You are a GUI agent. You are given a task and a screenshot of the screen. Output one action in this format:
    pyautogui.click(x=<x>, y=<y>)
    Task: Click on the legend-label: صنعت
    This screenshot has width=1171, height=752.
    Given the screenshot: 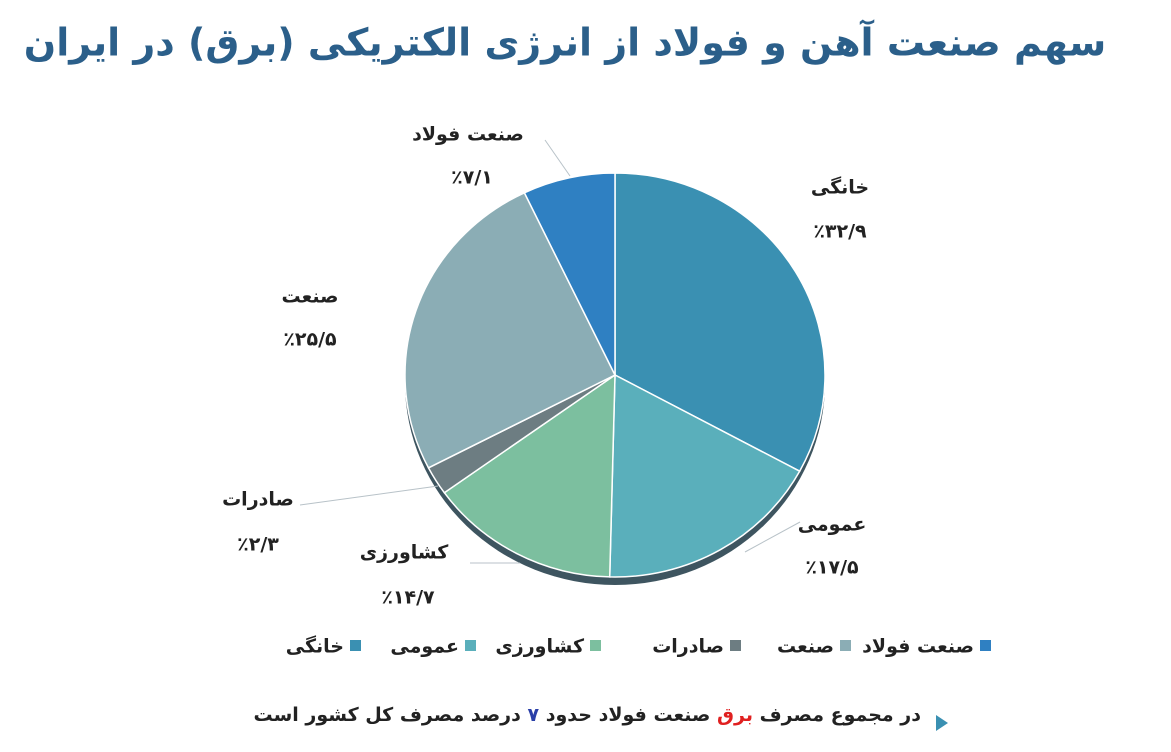 What is the action you would take?
    pyautogui.click(x=805, y=647)
    